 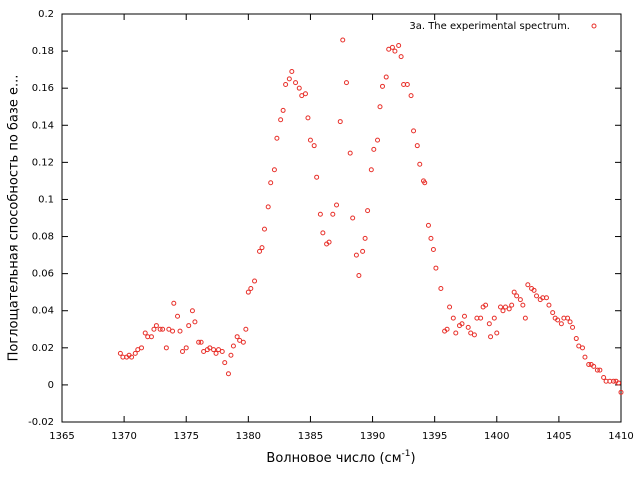 What do you see at coordinates (41, 422) in the screenshot?
I see `y-tick-label: -0.02` at bounding box center [41, 422].